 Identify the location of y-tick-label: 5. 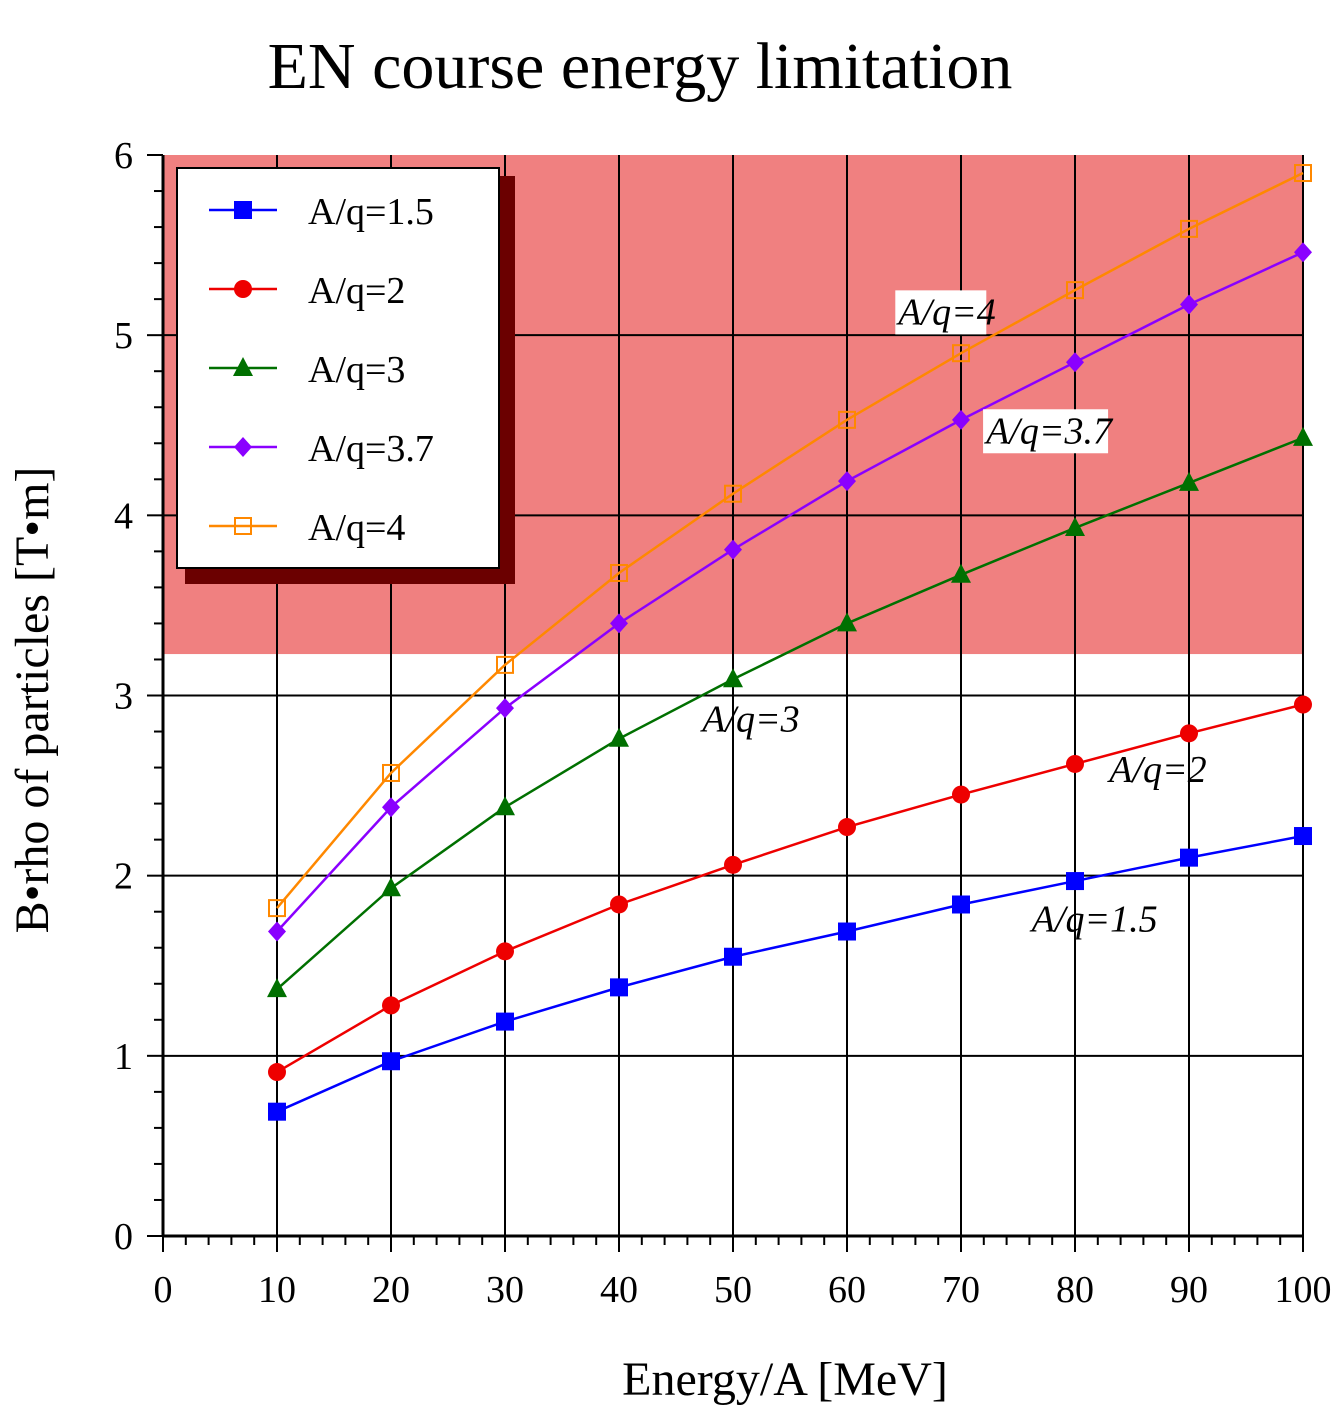
(123, 336).